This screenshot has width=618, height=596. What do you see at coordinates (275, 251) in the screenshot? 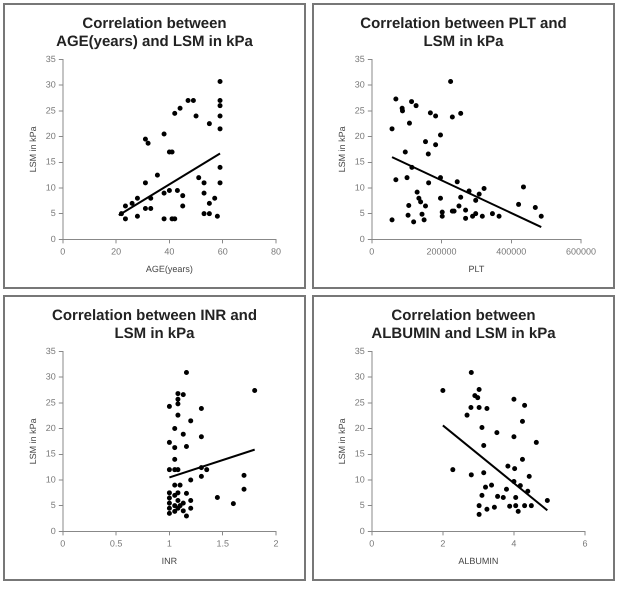
I see `x-tick-label: 80` at bounding box center [275, 251].